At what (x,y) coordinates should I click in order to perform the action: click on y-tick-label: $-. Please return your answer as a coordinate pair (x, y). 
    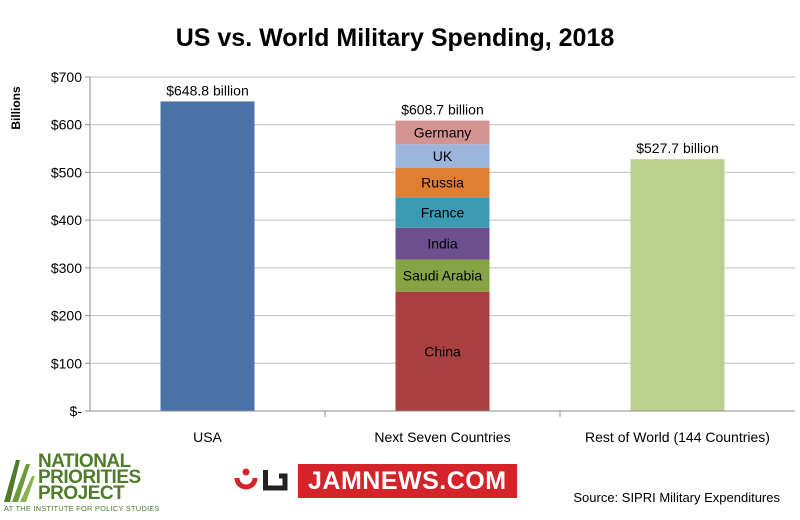
    Looking at the image, I should click on (76, 411).